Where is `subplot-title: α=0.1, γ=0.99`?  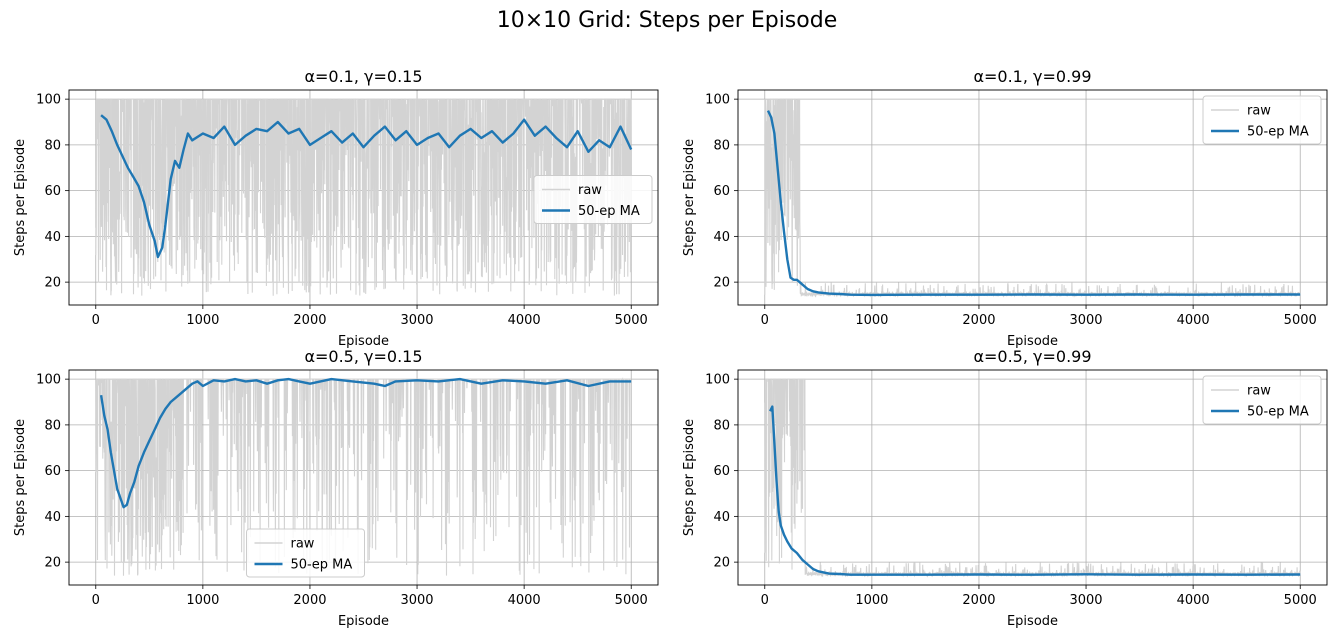 subplot-title: α=0.1, γ=0.99 is located at coordinates (1032, 76).